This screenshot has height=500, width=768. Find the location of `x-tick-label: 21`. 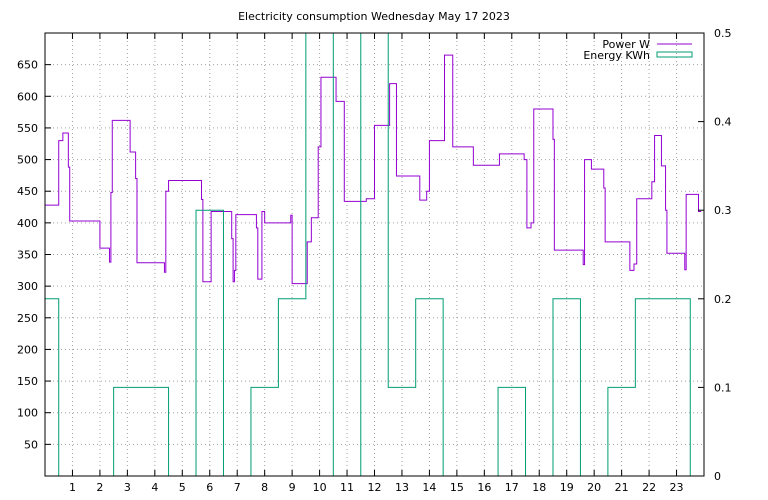

x-tick-label: 21 is located at coordinates (622, 487).